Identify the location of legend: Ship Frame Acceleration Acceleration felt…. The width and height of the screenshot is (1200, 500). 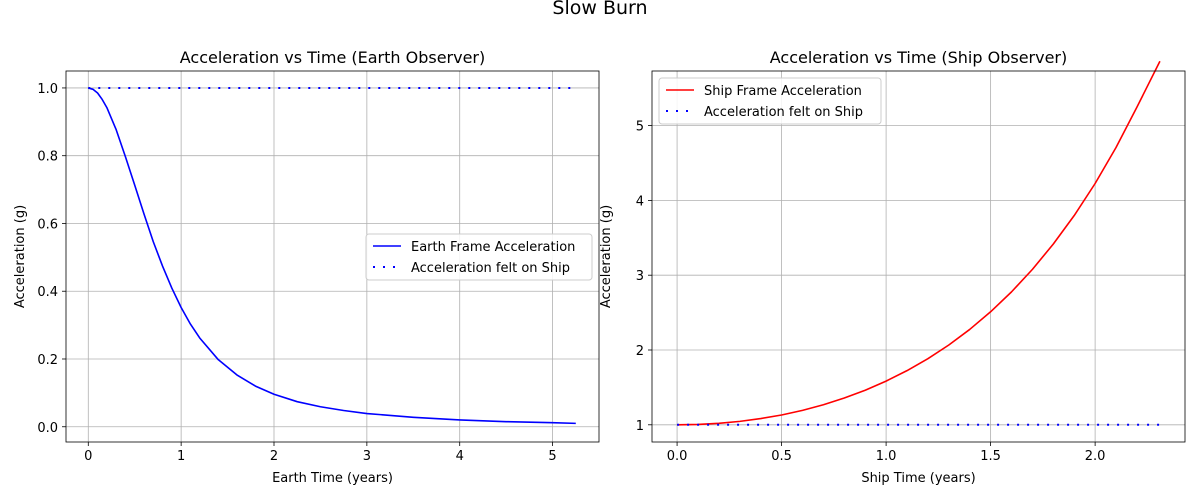
(770, 101).